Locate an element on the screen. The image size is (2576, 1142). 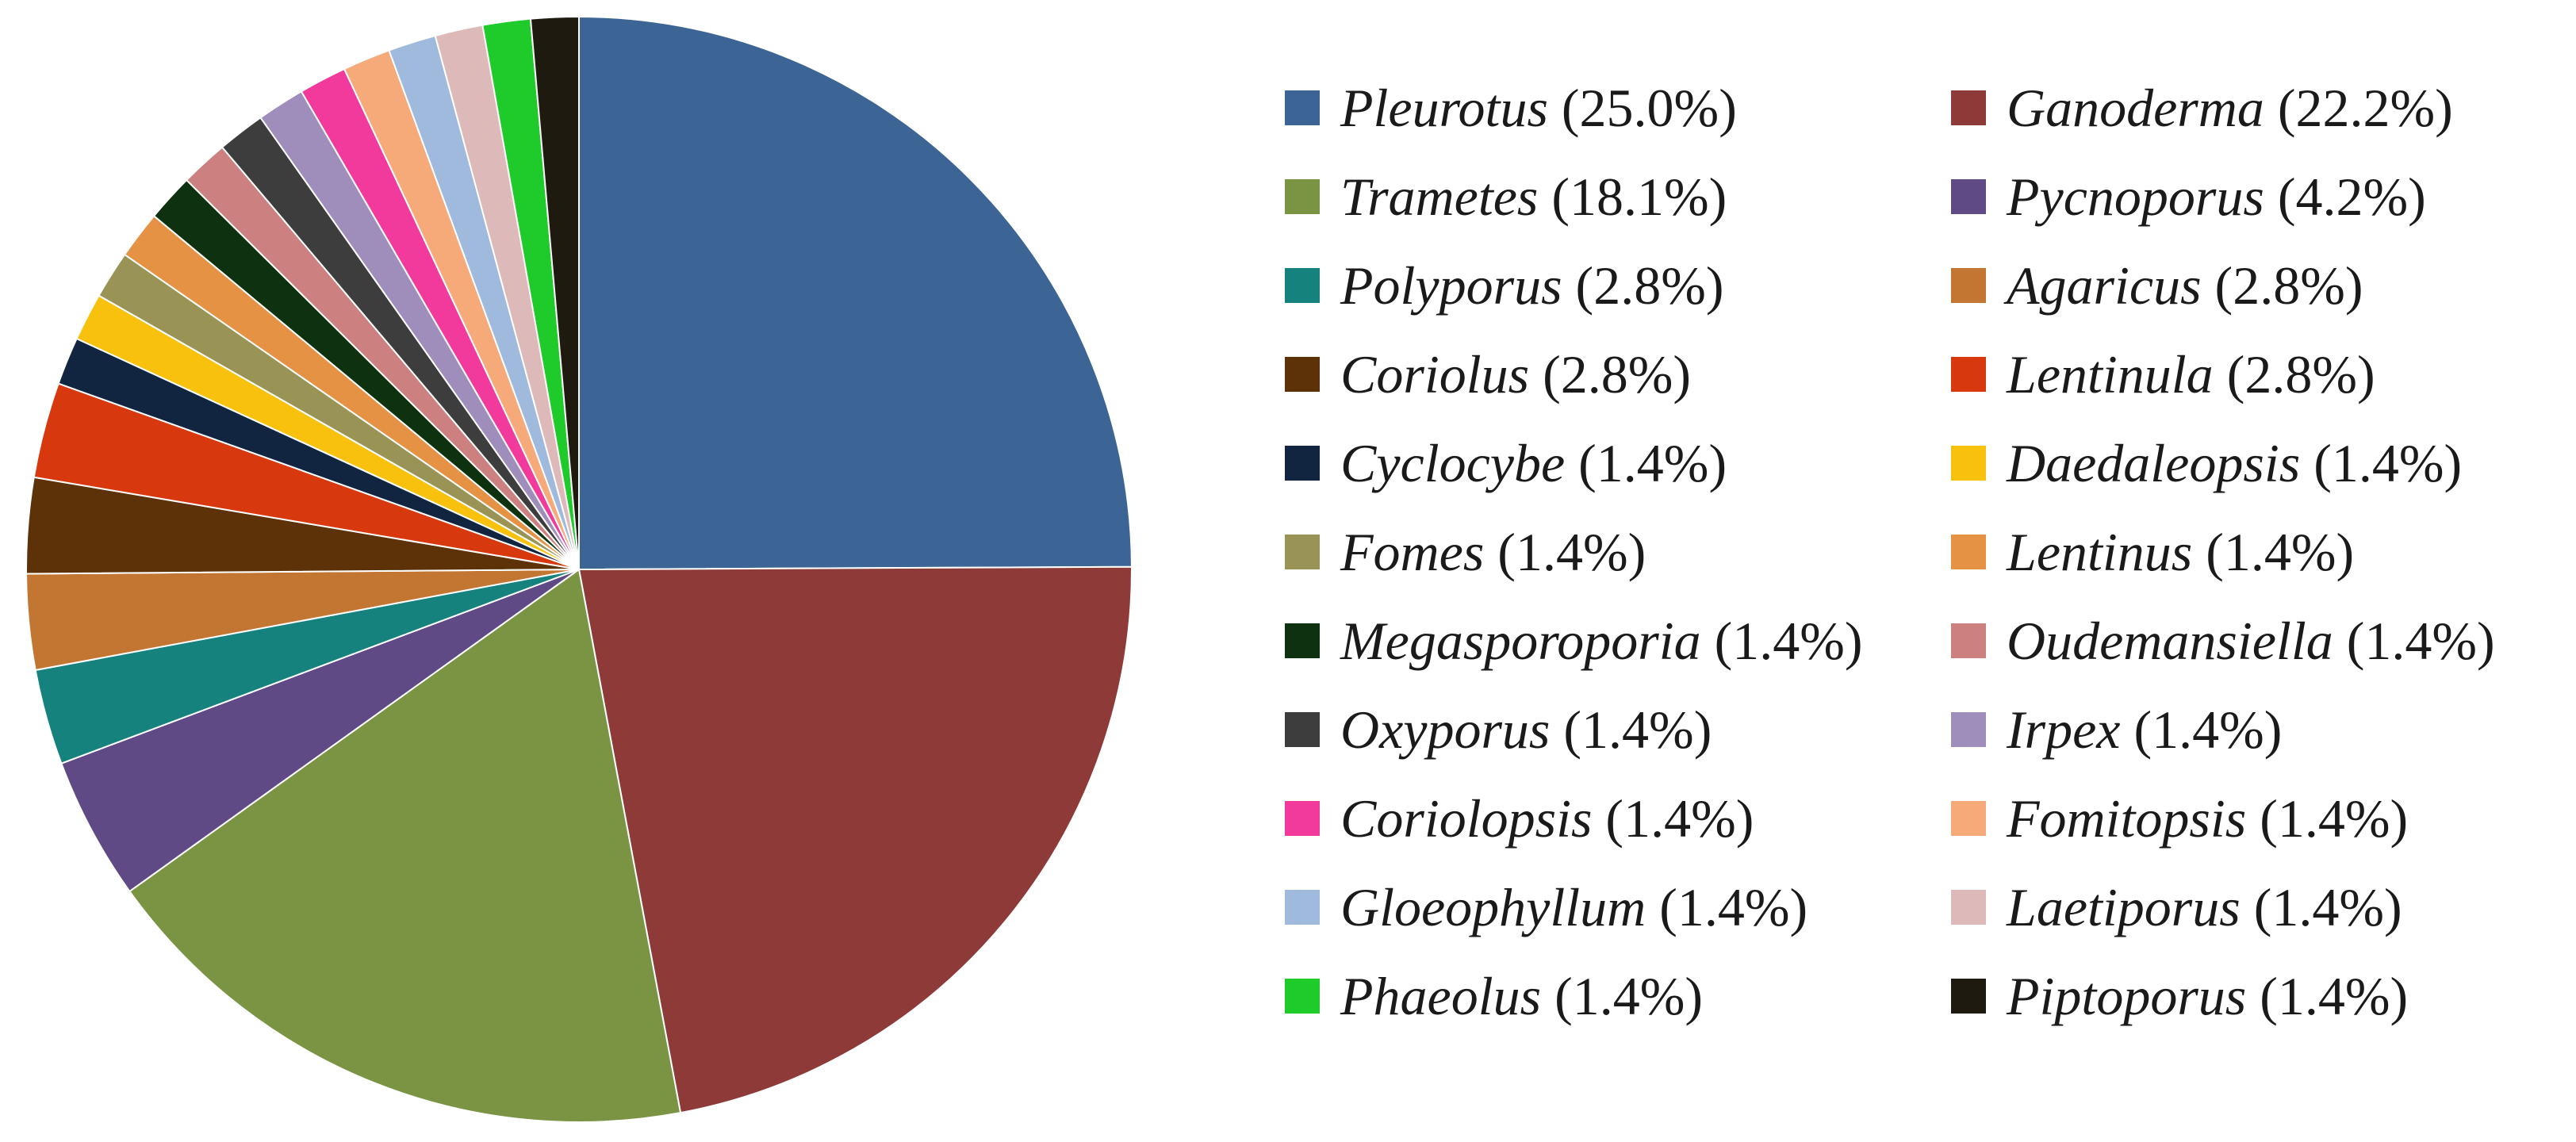
legend-label: Irpex (1.4%) is located at coordinates (2145, 730).